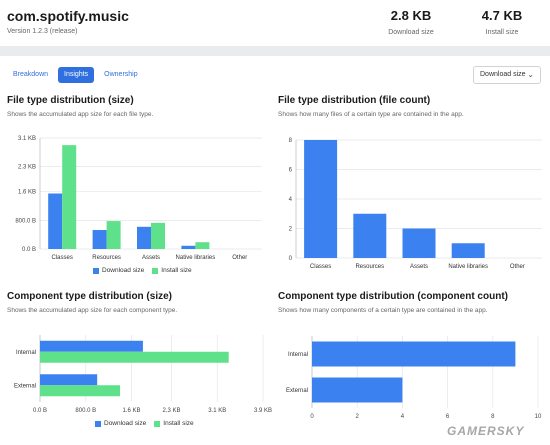 The width and height of the screenshot is (550, 445). What do you see at coordinates (68, 16) in the screenshot?
I see `app-title: com.spotify.music` at bounding box center [68, 16].